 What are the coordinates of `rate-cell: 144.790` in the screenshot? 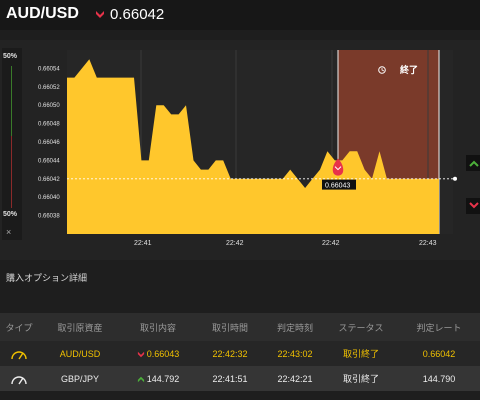 It's located at (439, 378).